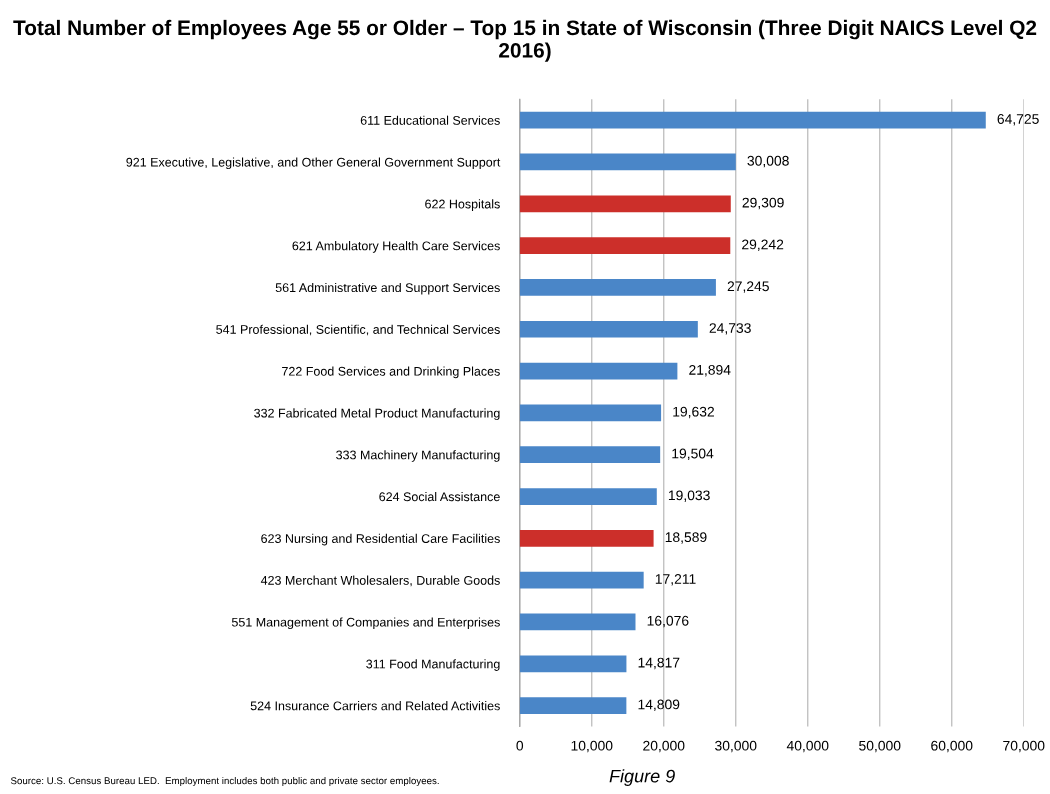 The width and height of the screenshot is (1050, 794). What do you see at coordinates (686, 538) in the screenshot?
I see `data-label: 18,589` at bounding box center [686, 538].